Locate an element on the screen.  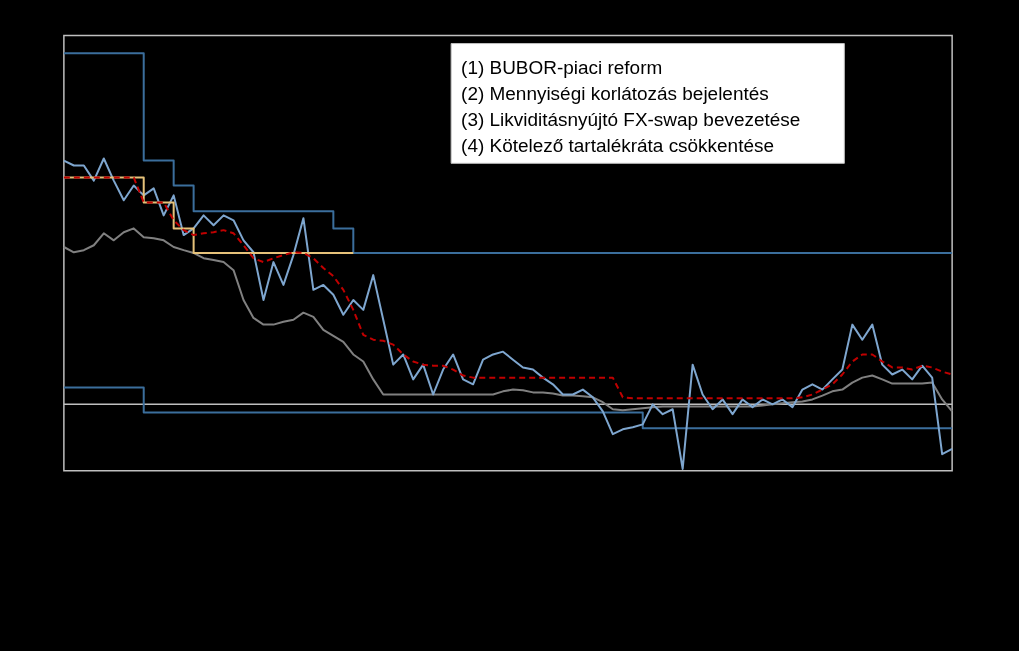
annotation: (3) Likviditásnyújtó FX-swap bevezetése is located at coordinates (631, 120).